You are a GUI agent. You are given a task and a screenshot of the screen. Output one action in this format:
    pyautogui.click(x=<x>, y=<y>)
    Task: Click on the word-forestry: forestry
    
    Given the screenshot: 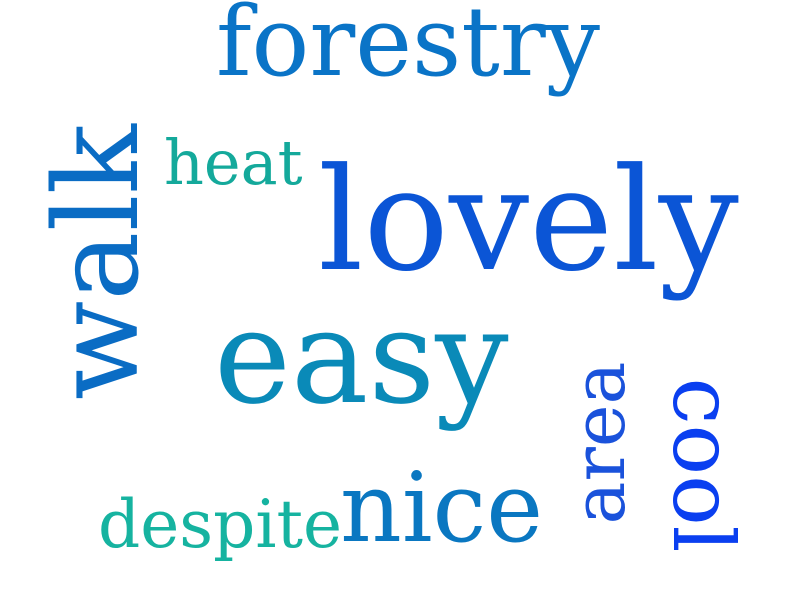 What is the action you would take?
    pyautogui.click(x=408, y=49)
    